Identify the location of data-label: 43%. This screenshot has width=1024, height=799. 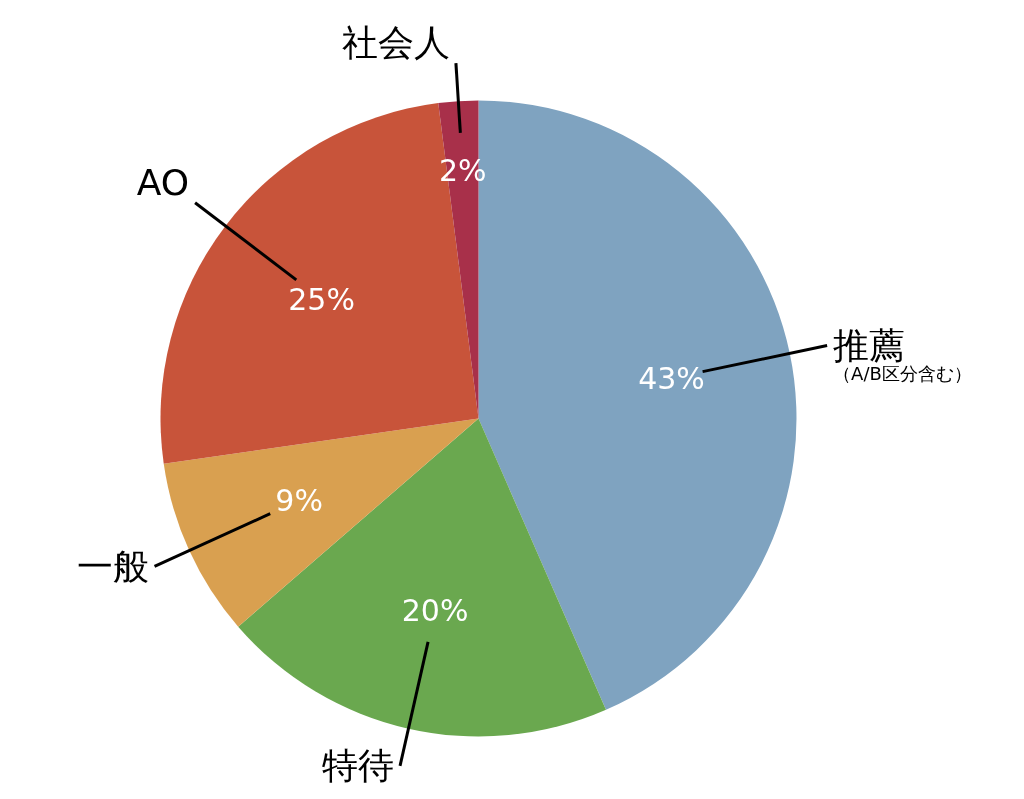
(671, 378).